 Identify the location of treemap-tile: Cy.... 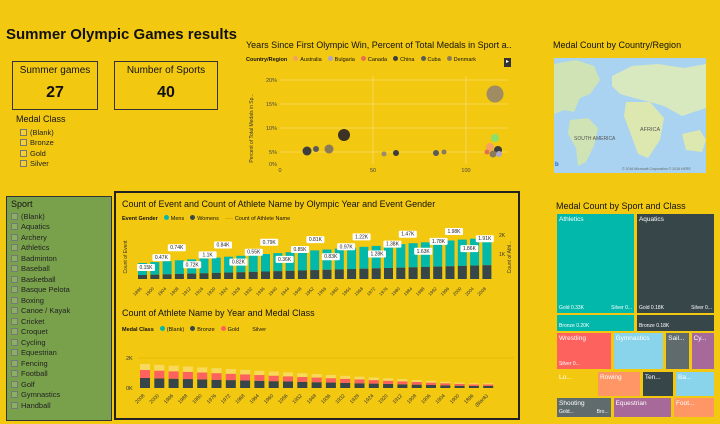
(702, 351).